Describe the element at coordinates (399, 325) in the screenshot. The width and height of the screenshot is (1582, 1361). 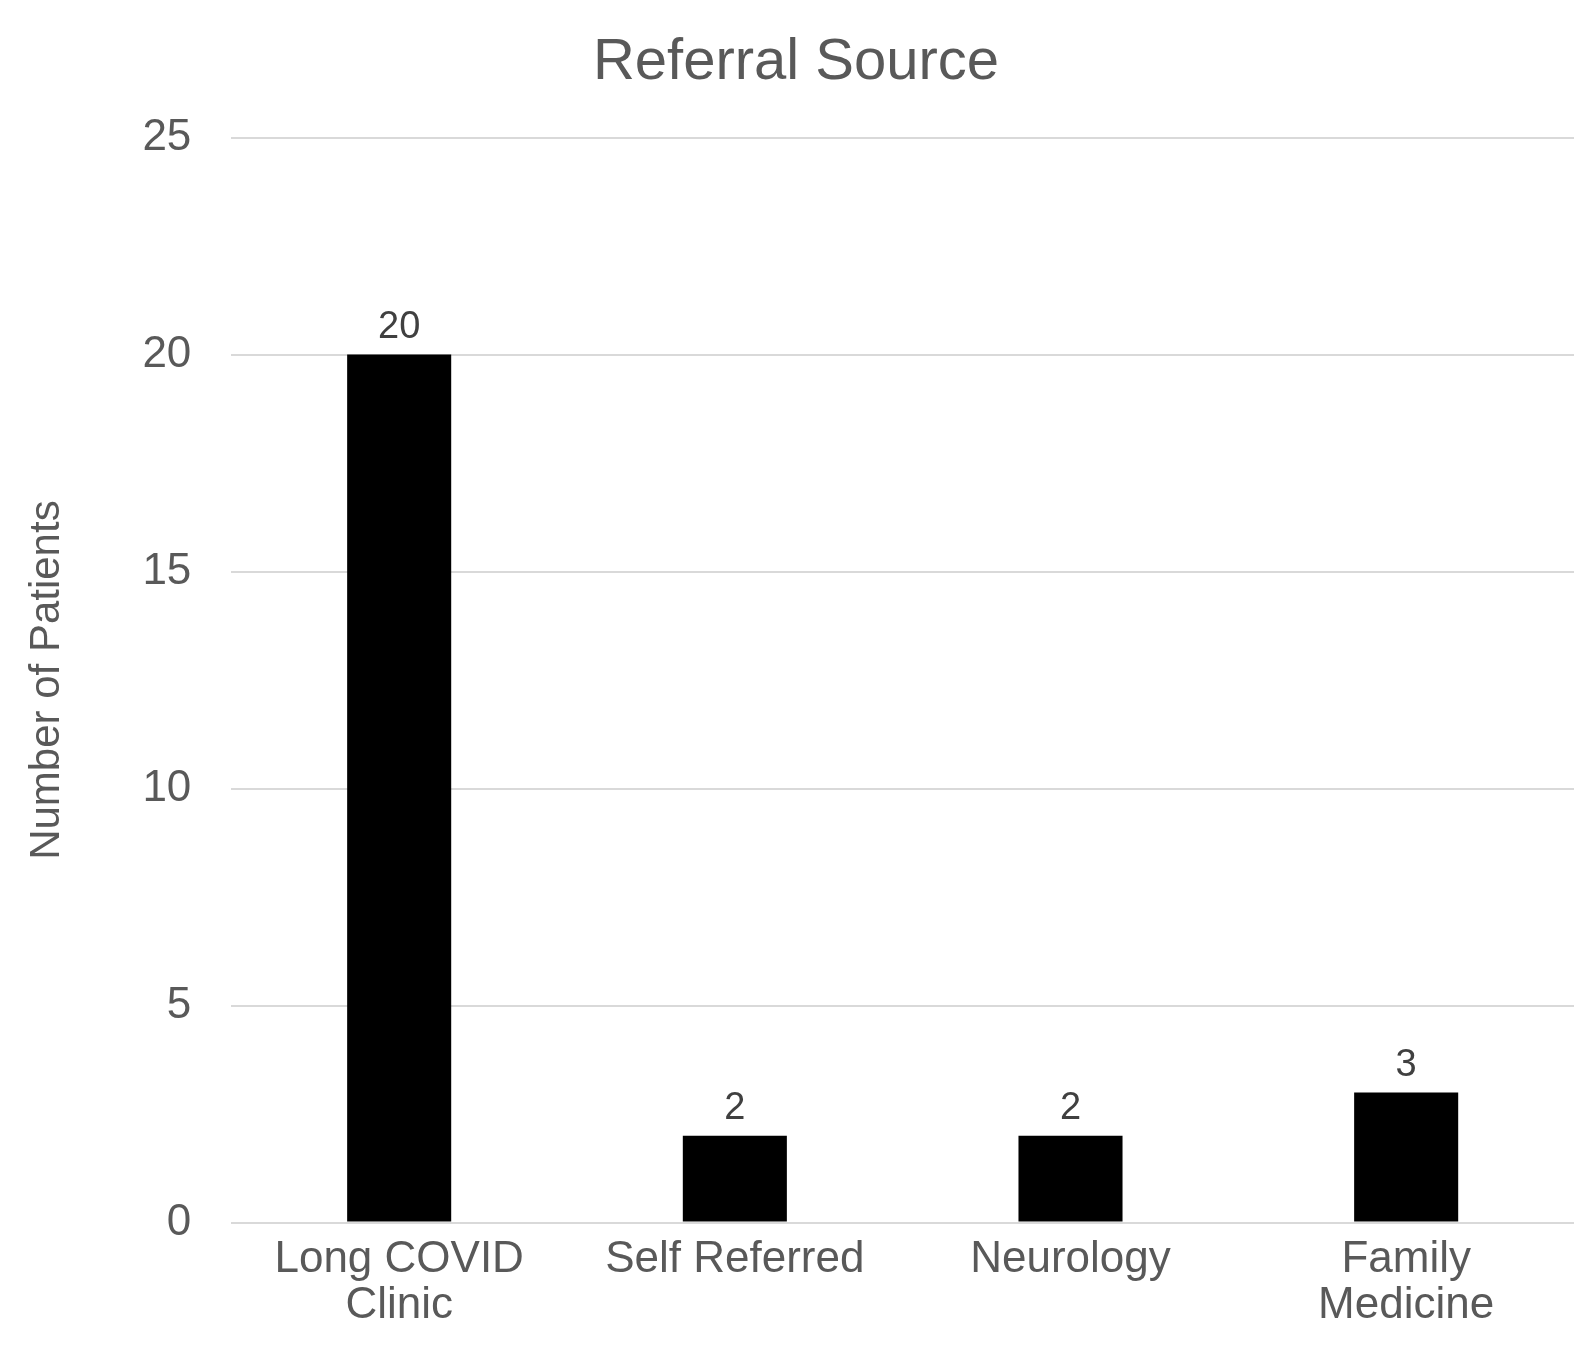
I see `data-label: 20` at that location.